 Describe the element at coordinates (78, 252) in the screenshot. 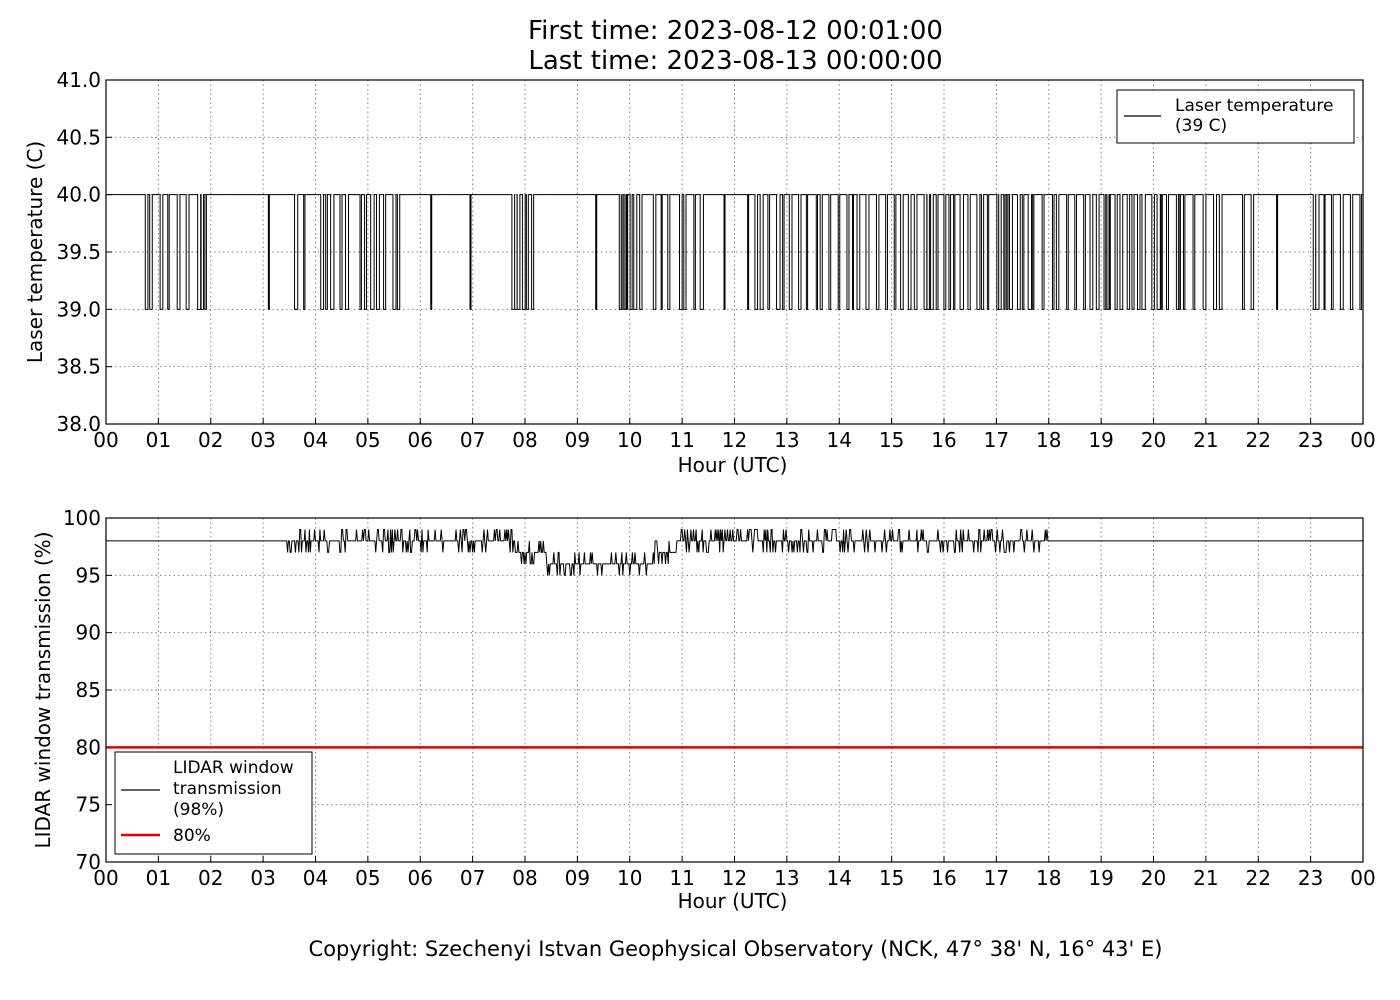

I see `y-tick-label: 39.5` at that location.